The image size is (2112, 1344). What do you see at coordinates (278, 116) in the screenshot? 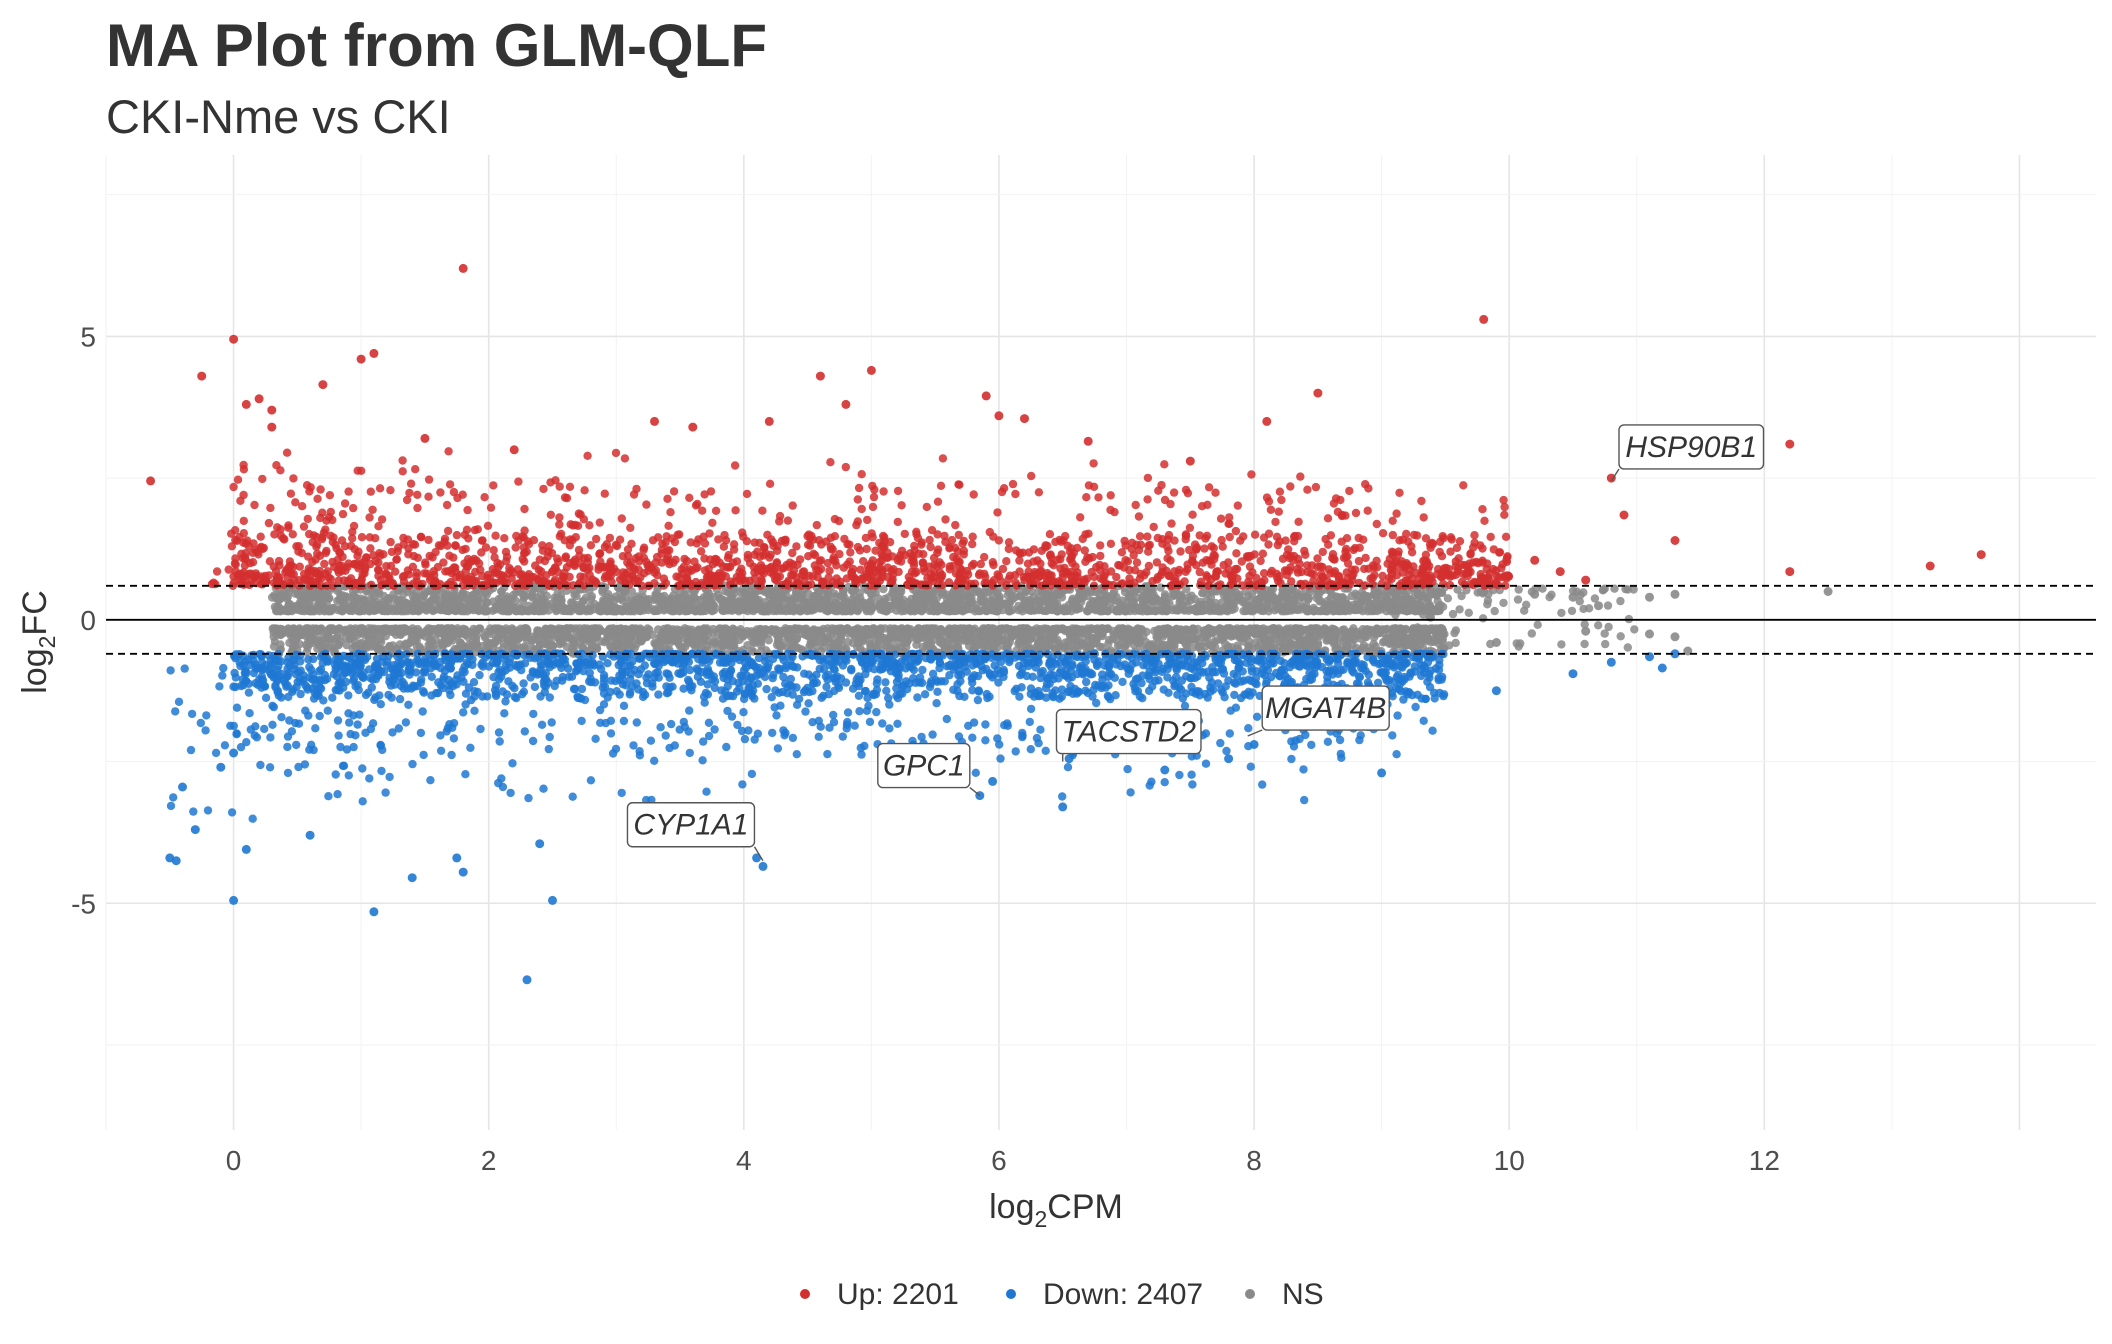
I see `chart-subtitle: CKI-Nme vs CKI` at bounding box center [278, 116].